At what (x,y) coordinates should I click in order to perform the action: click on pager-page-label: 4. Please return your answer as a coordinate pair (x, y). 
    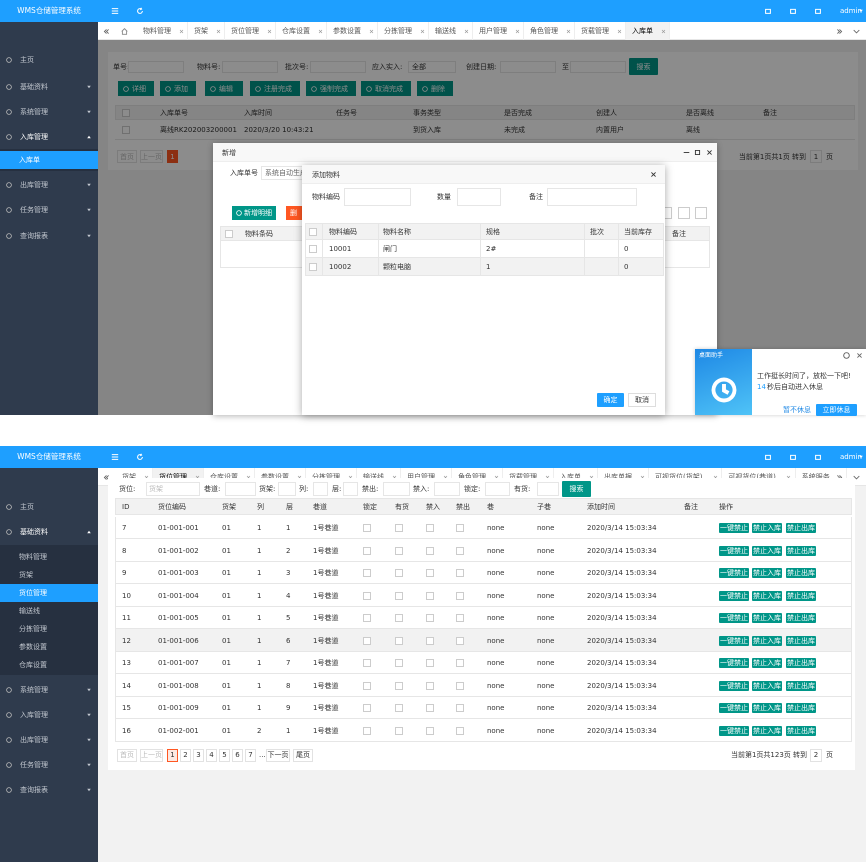
    Looking at the image, I should click on (211, 755).